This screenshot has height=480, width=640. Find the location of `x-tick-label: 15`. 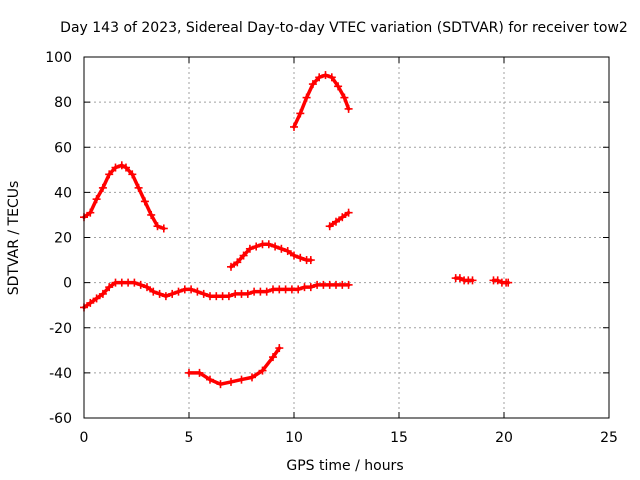

x-tick-label: 15 is located at coordinates (399, 438).